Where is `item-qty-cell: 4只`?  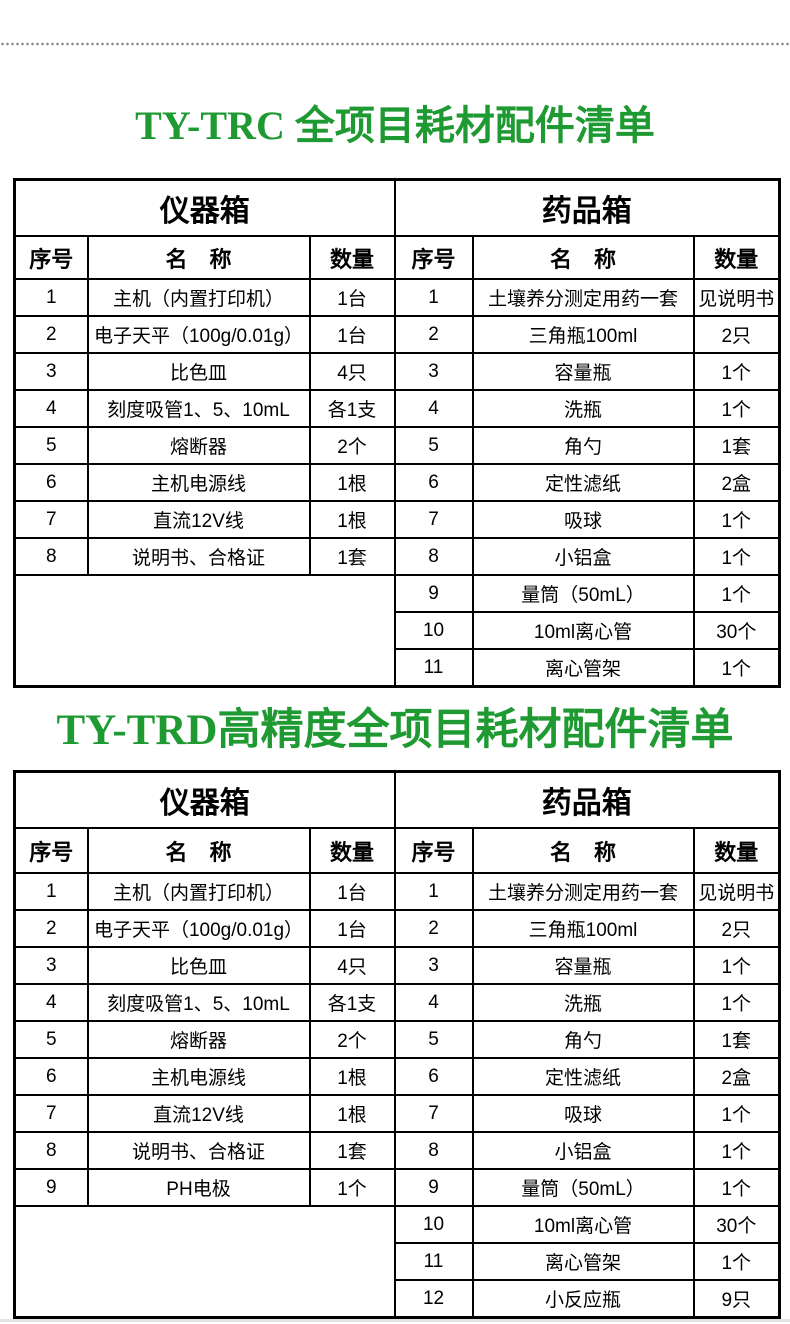
item-qty-cell: 4只 is located at coordinates (352, 965).